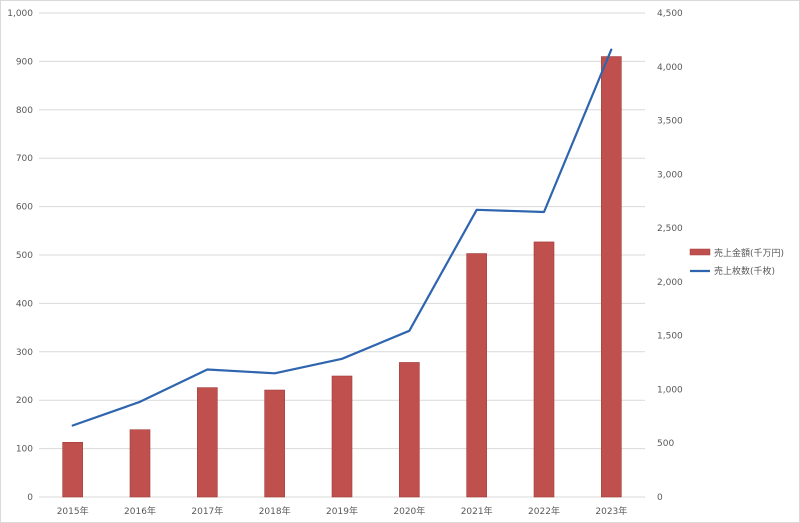 The image size is (800, 523). I want to click on left-axis-tick-label: 600, so click(24, 208).